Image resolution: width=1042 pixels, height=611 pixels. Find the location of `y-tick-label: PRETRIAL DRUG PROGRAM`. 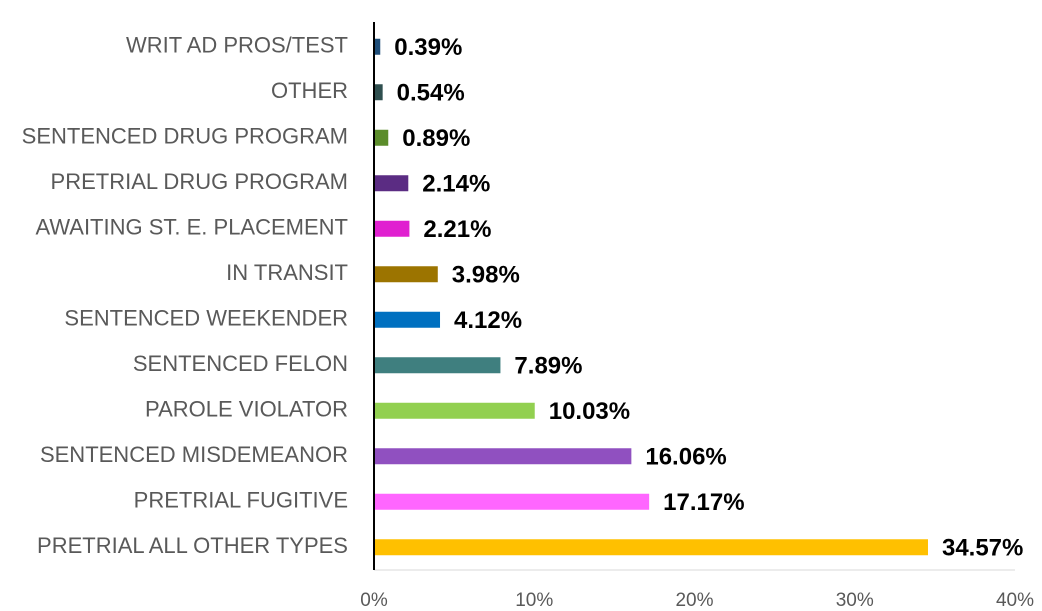

y-tick-label: PRETRIAL DRUG PROGRAM is located at coordinates (199, 181).